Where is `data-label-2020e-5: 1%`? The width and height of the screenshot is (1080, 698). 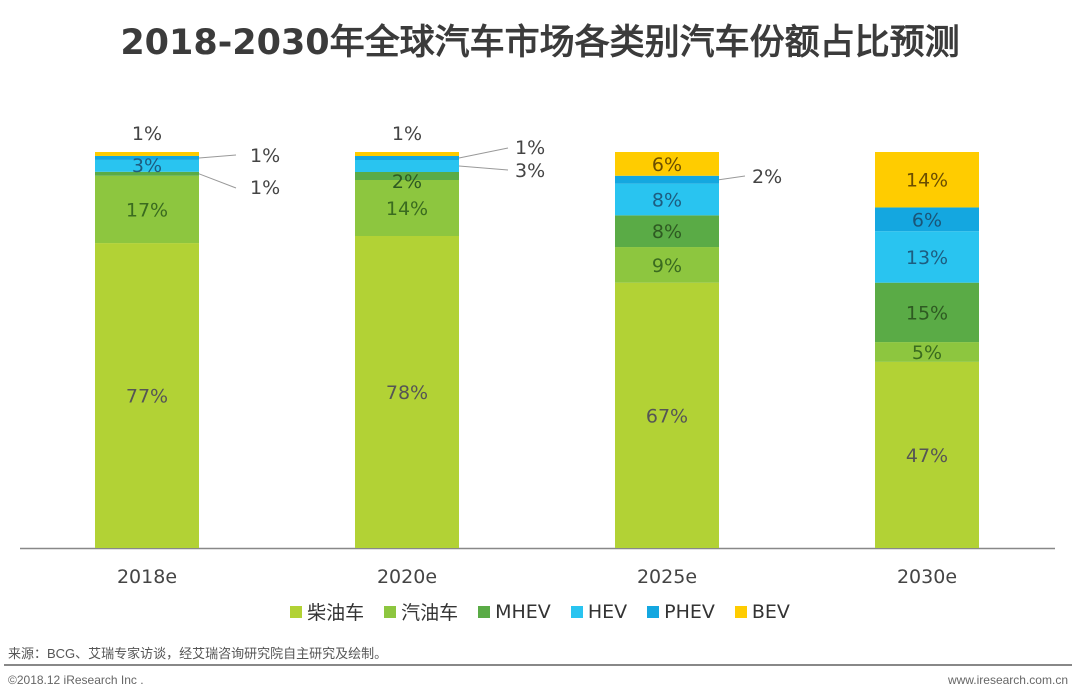 data-label-2020e-5: 1% is located at coordinates (407, 134).